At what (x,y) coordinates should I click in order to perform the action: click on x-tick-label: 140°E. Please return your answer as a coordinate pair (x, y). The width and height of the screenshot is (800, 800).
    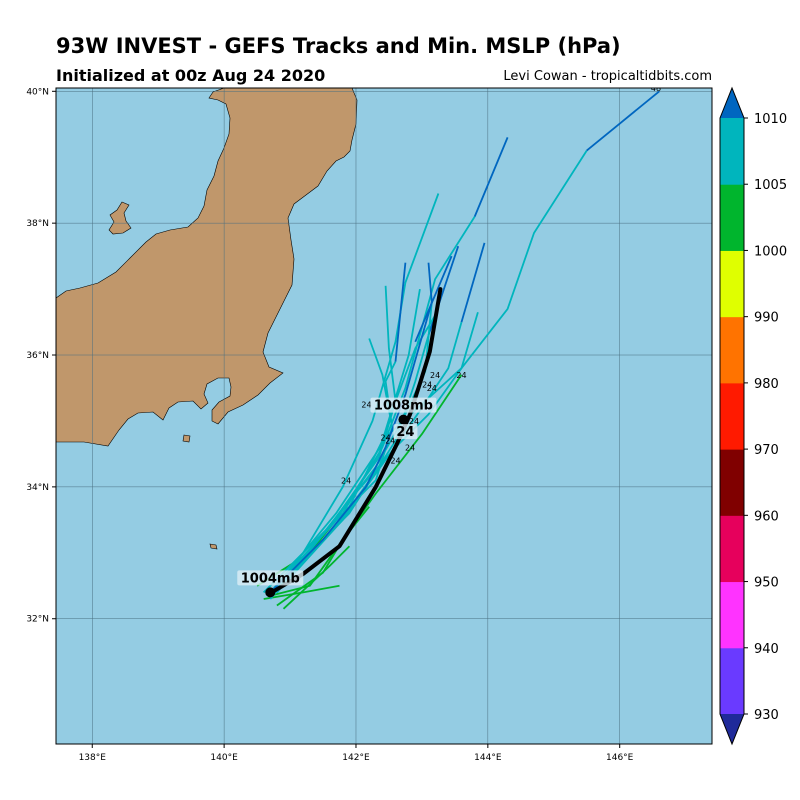
    Looking at the image, I should click on (224, 758).